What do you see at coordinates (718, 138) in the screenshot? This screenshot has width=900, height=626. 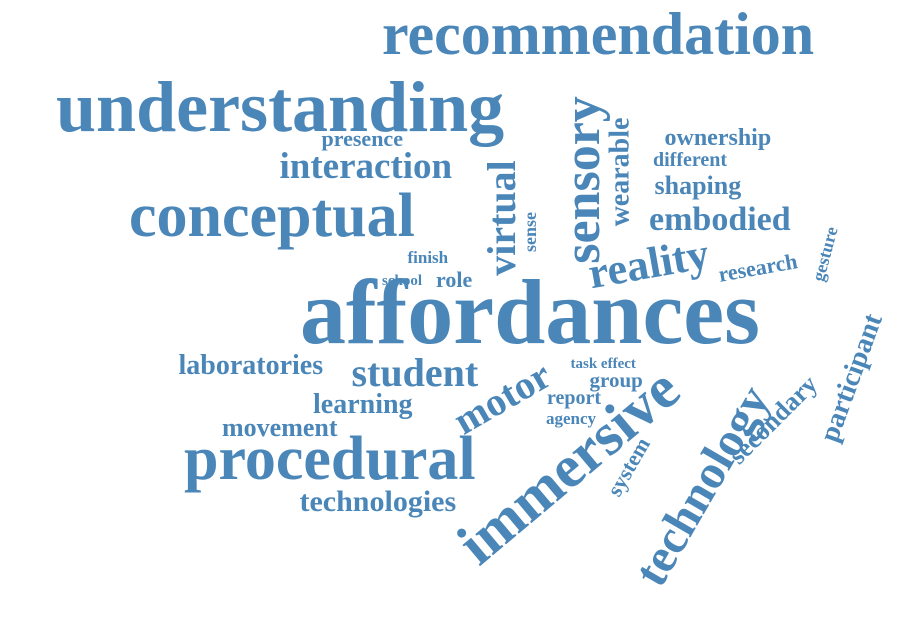 I see `cloud-word: ownership` at bounding box center [718, 138].